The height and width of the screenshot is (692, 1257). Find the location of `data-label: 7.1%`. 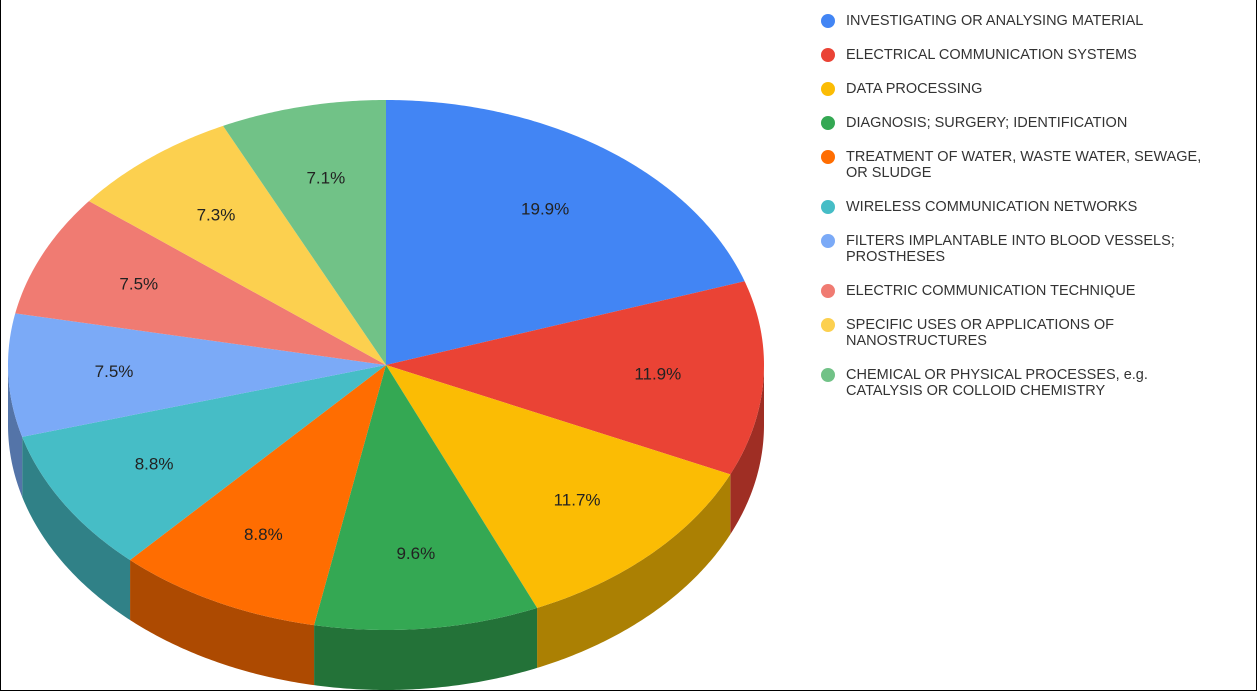

data-label: 7.1% is located at coordinates (325, 177).